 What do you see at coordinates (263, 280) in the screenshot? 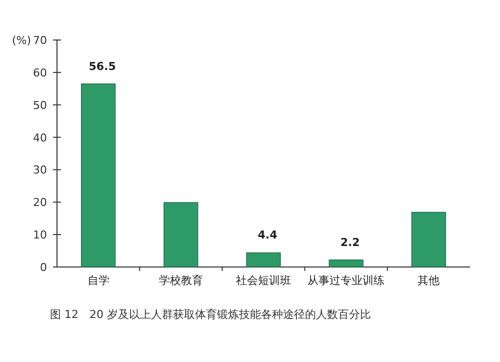
I see `x-tick-label: 社会短训班` at bounding box center [263, 280].